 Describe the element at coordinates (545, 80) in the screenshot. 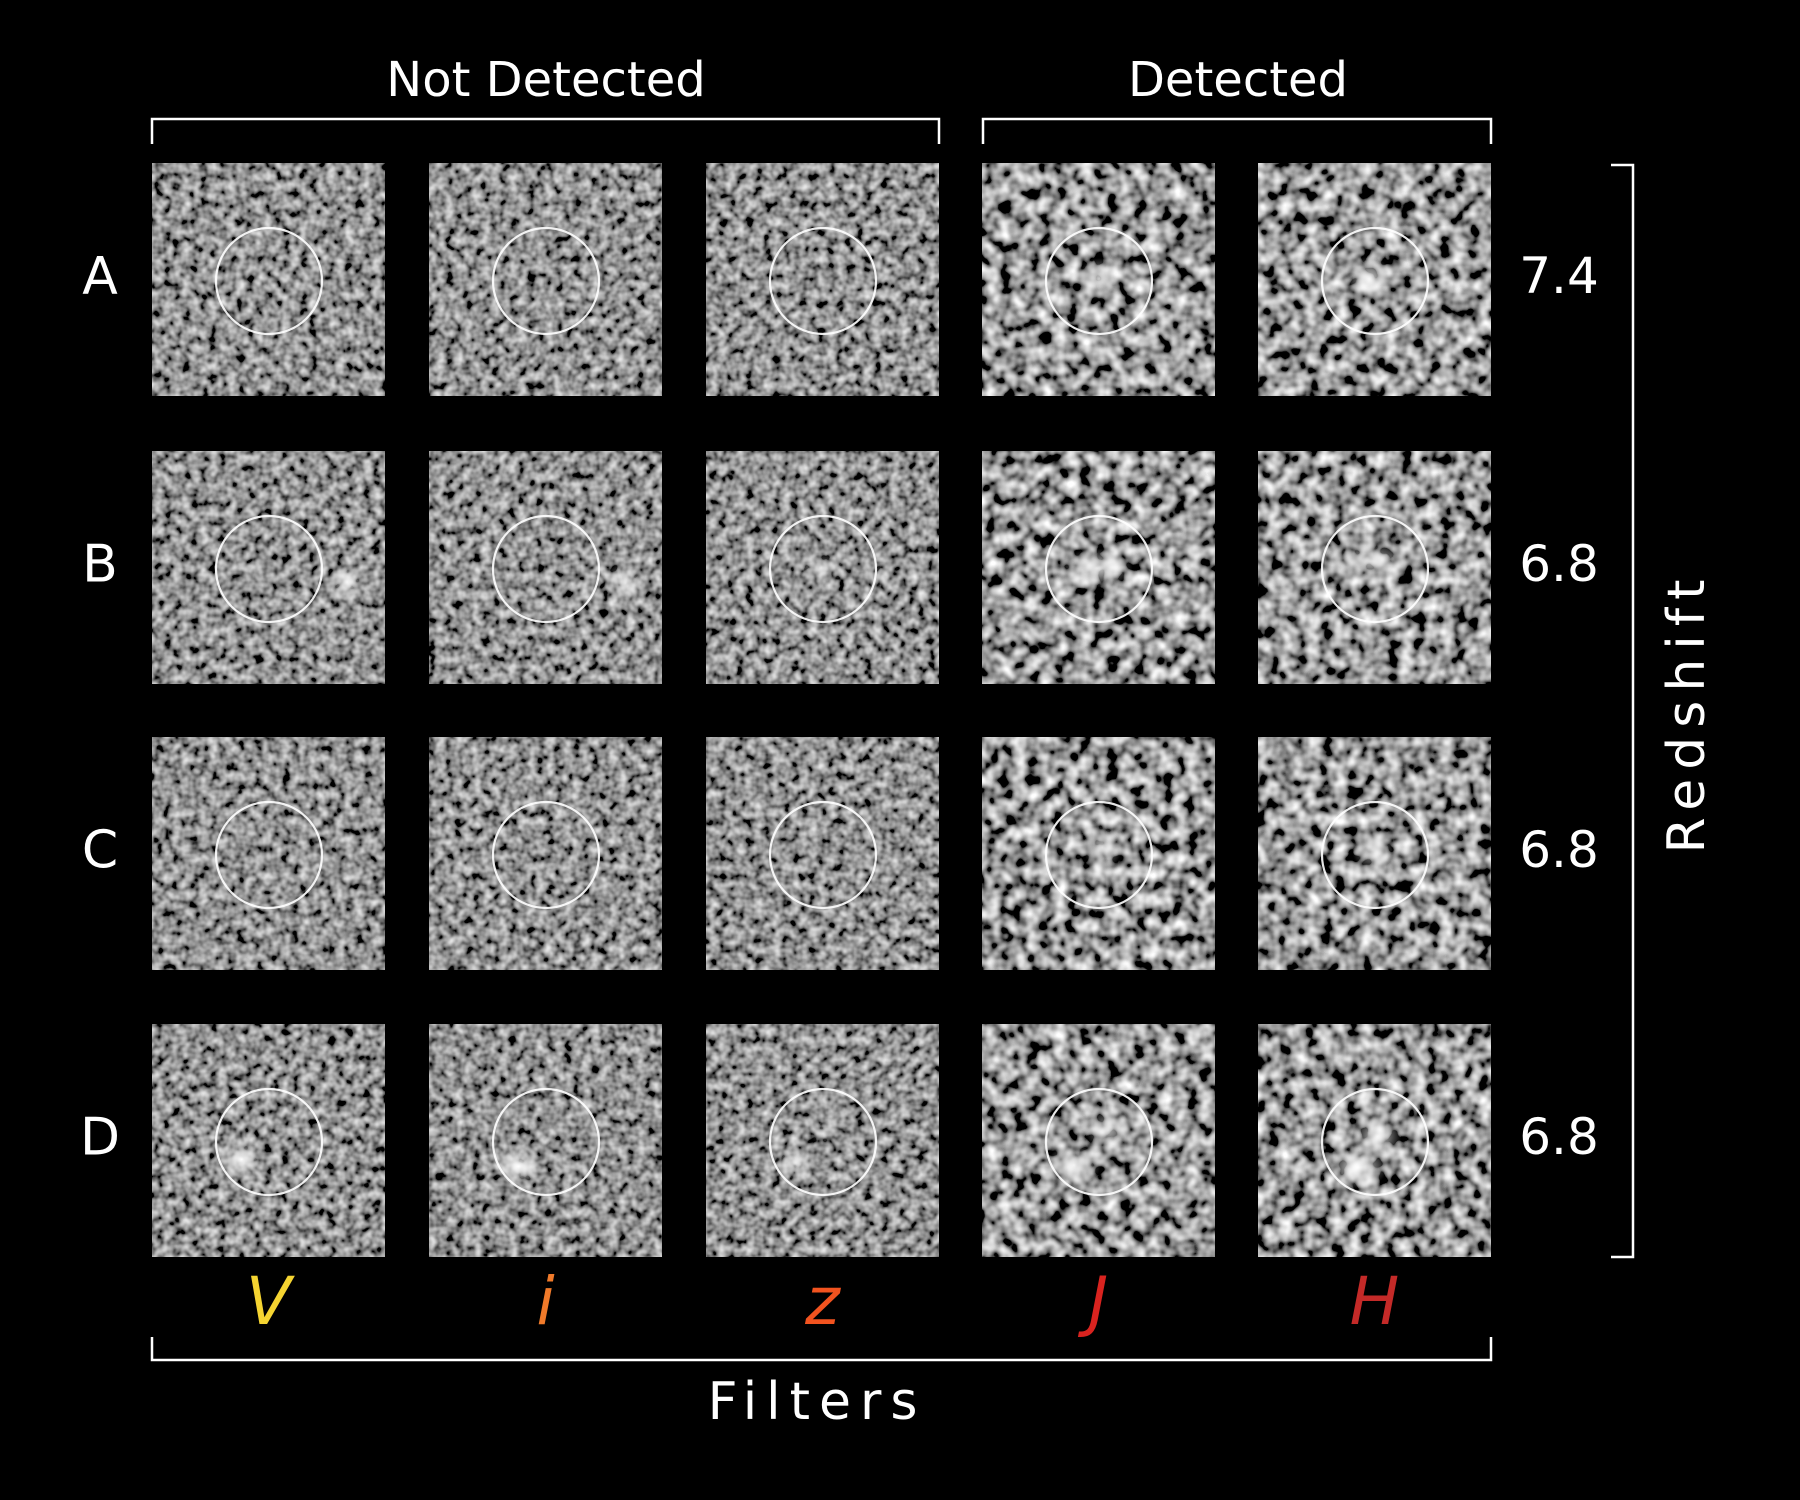

I see `group-label: Not Detected` at that location.